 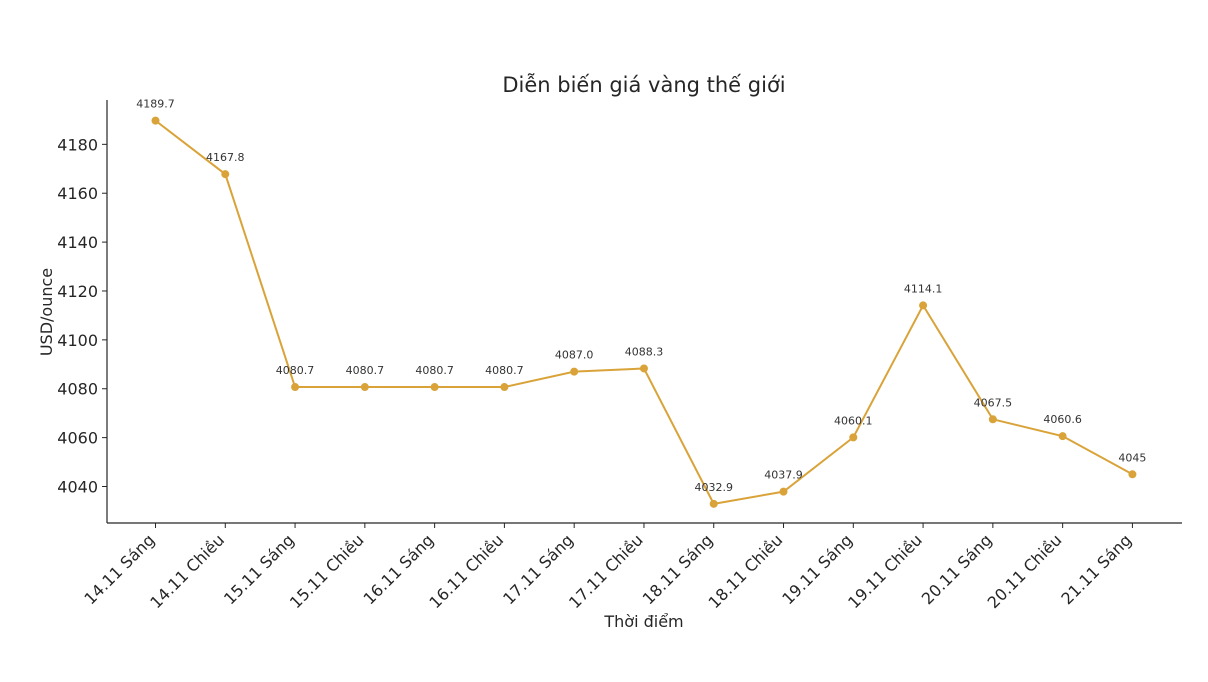 What do you see at coordinates (923, 288) in the screenshot?
I see `data-label: 4114.1` at bounding box center [923, 288].